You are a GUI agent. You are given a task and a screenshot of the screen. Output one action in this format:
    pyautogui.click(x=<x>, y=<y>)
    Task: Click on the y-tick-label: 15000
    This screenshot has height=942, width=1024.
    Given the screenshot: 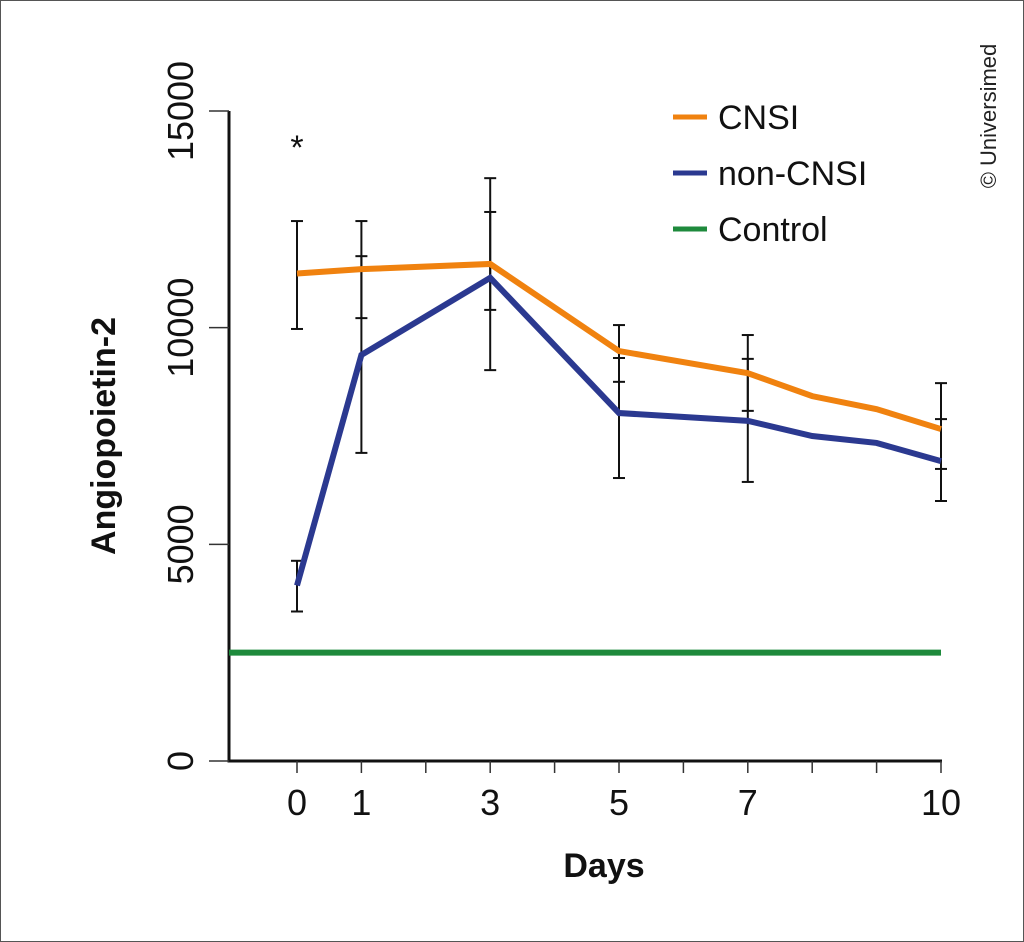 What is the action you would take?
    pyautogui.click(x=180, y=111)
    